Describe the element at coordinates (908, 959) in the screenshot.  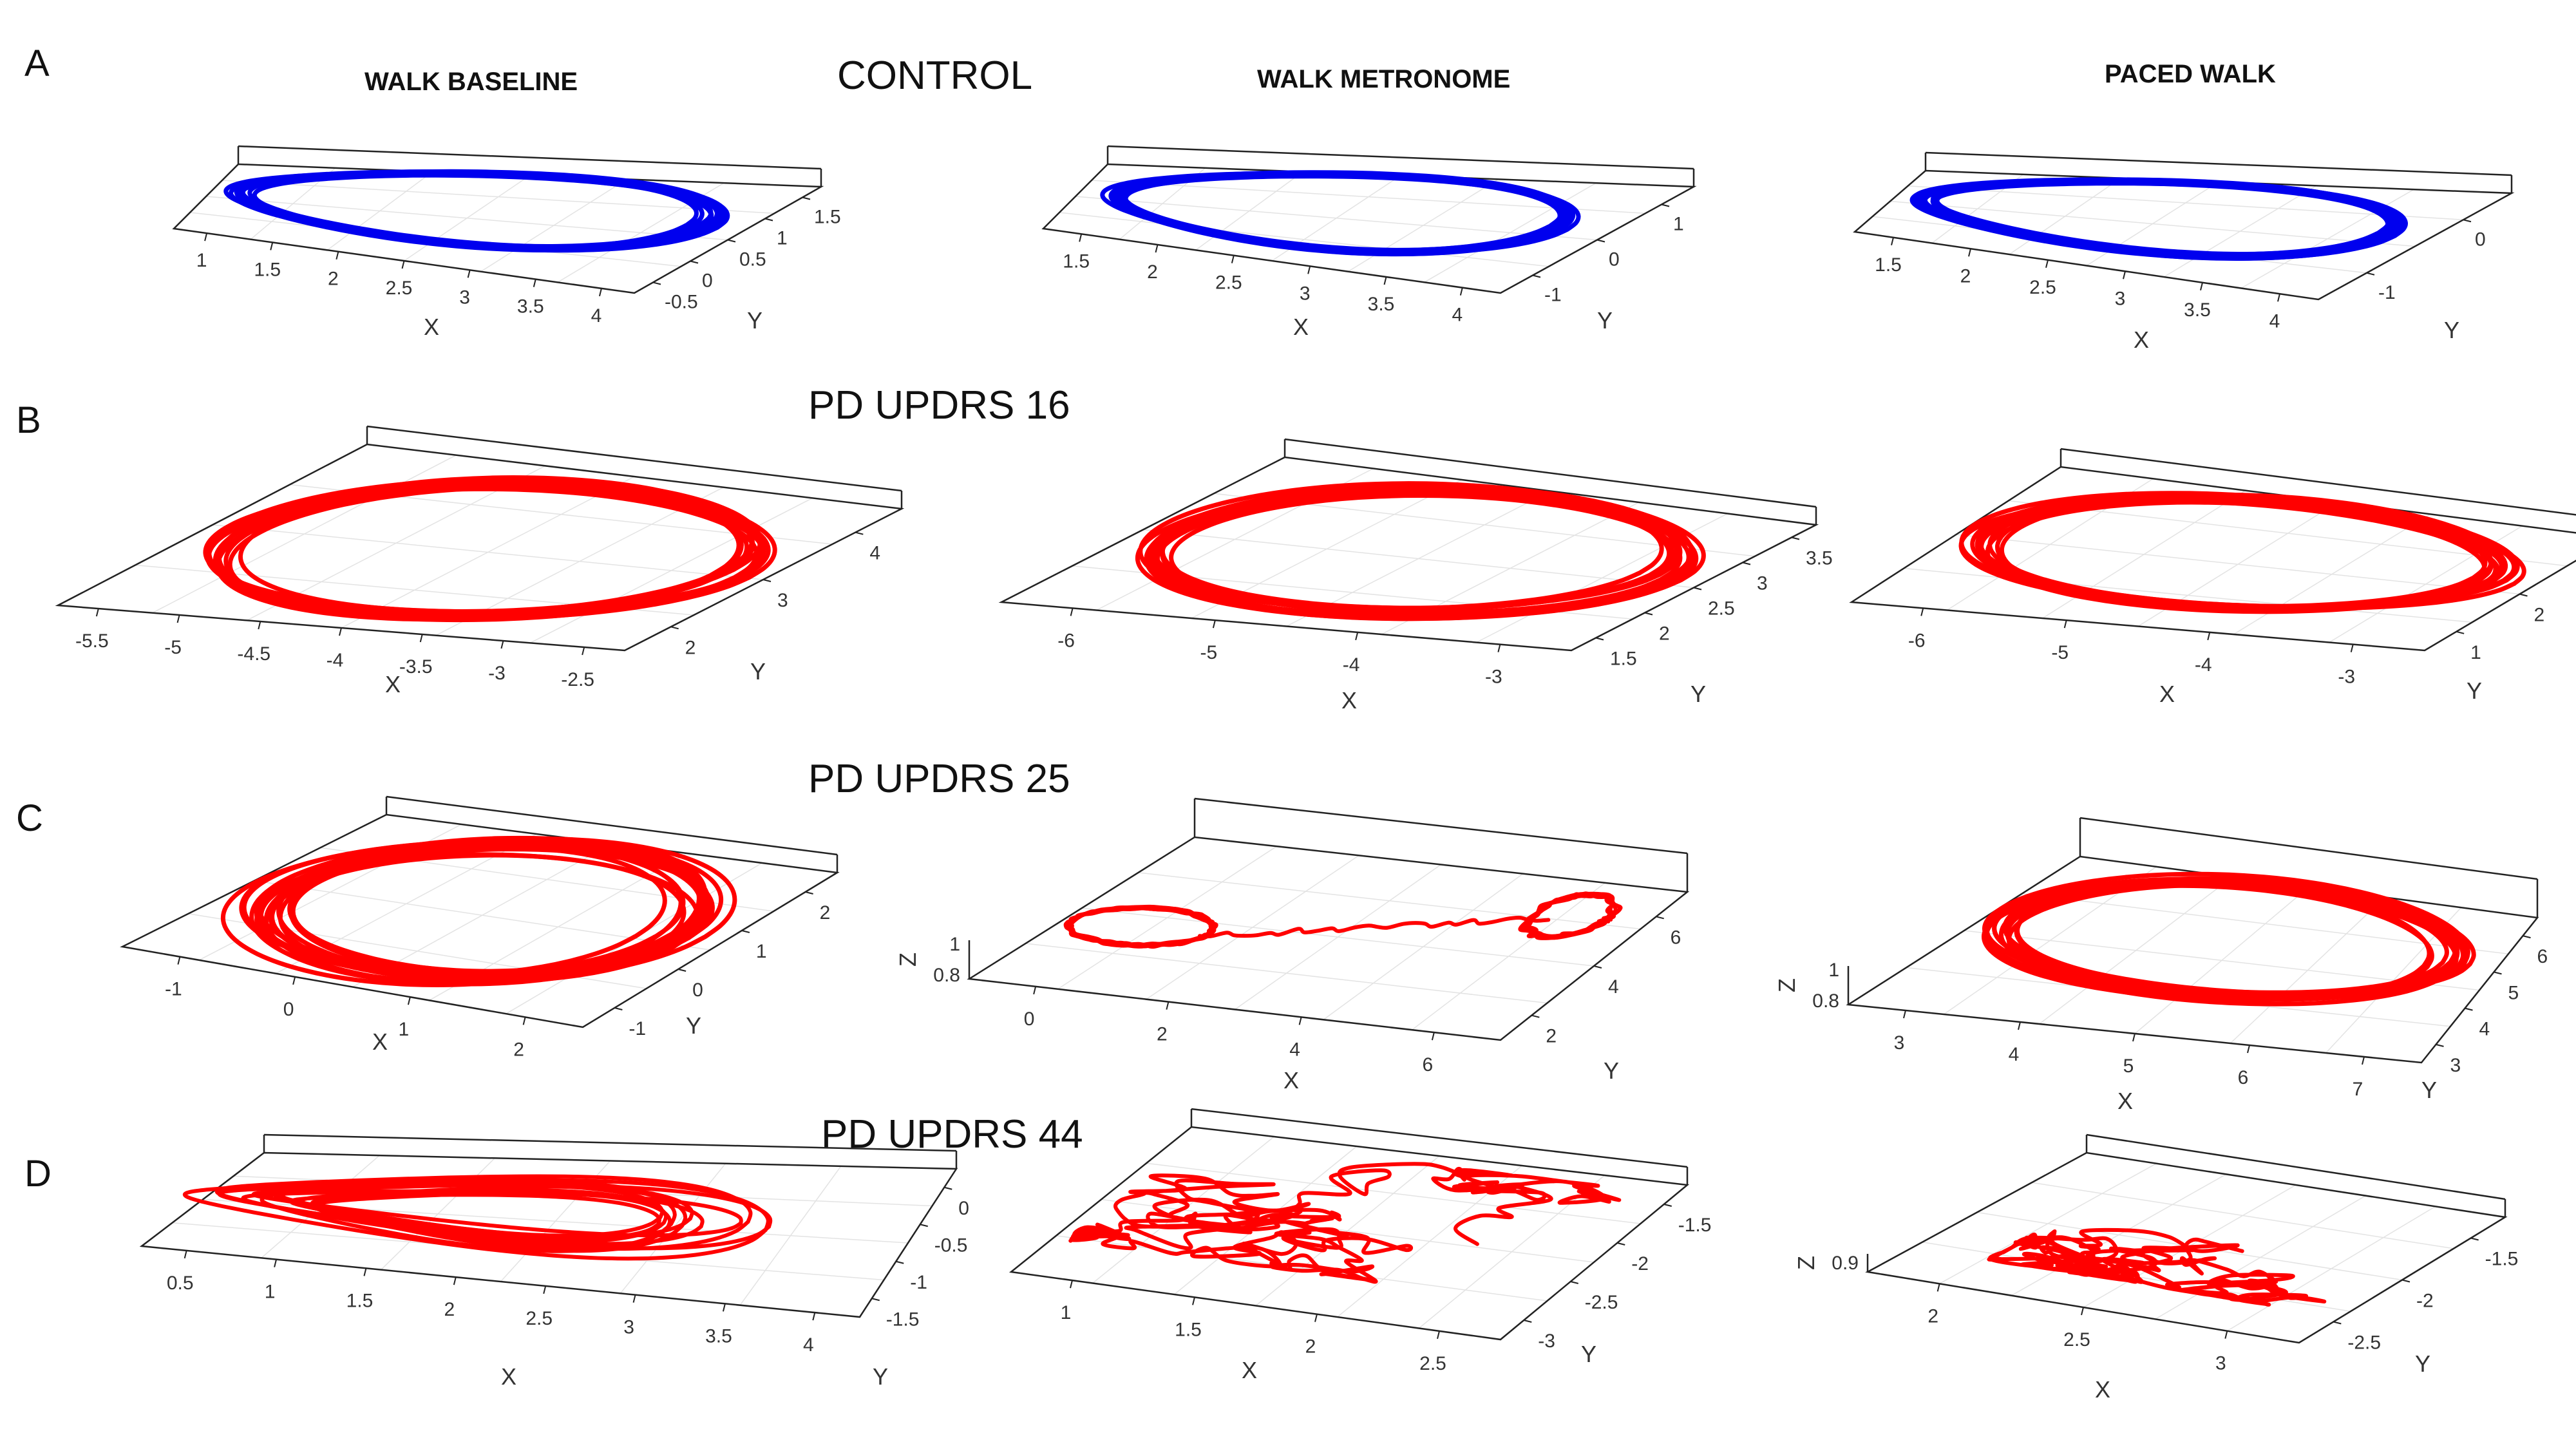
I see `z-axis-label: Z` at that location.